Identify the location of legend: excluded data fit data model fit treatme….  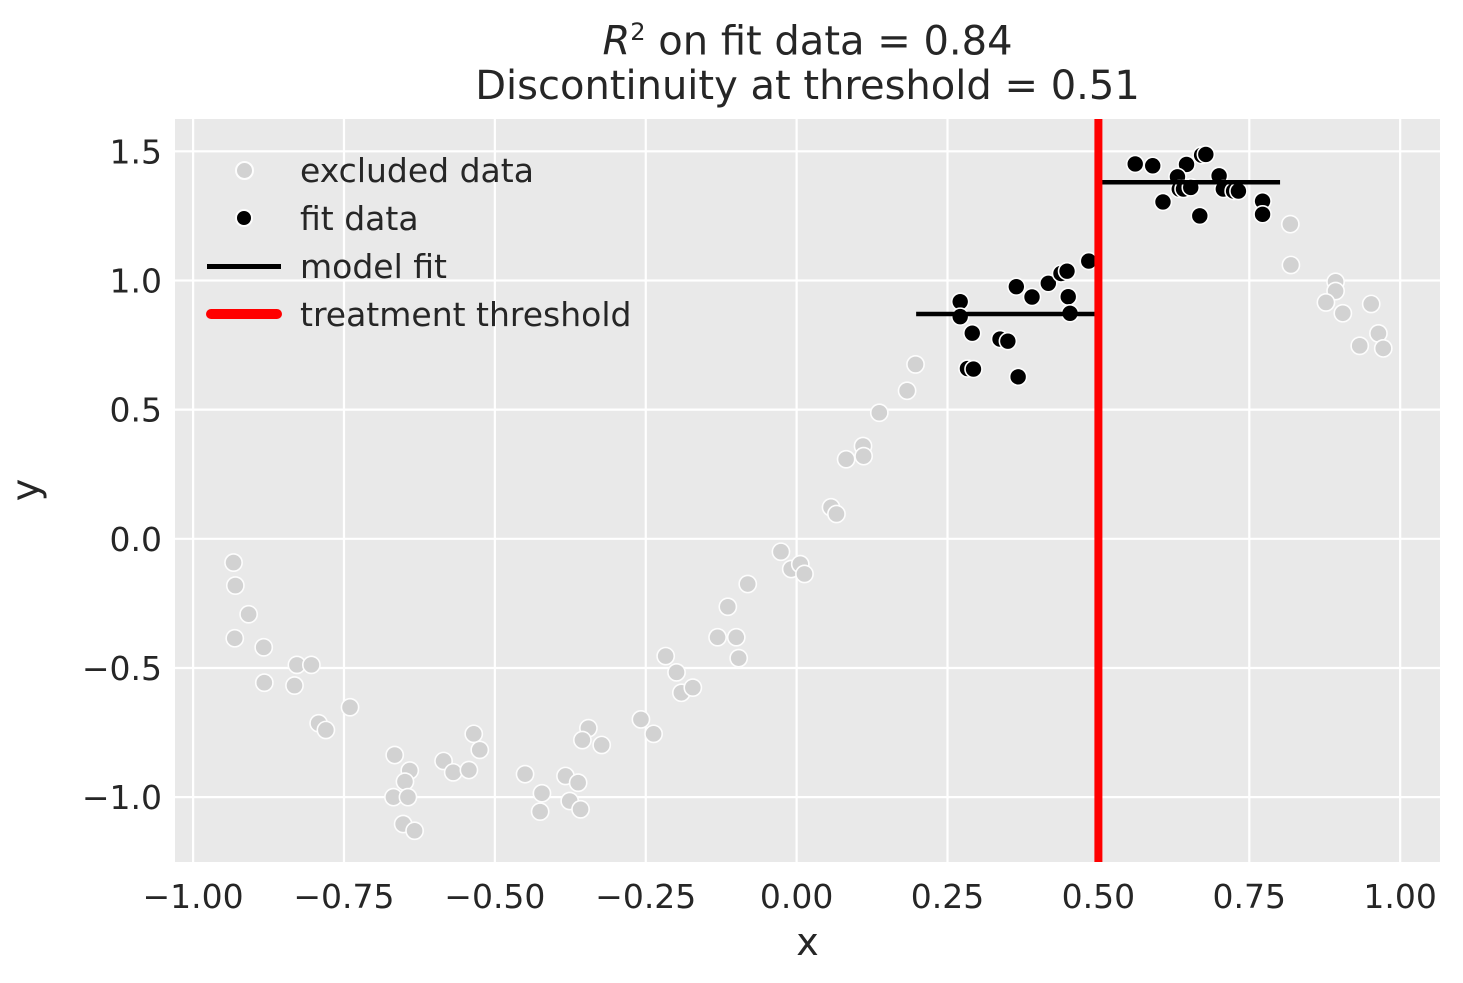
(413, 242).